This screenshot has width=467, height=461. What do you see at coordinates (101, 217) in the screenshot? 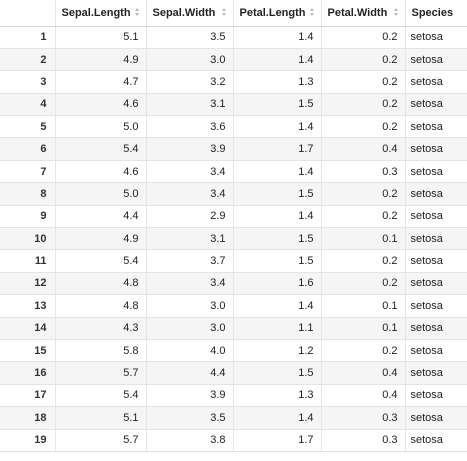
I see `sepal-length-cell: 4.4` at bounding box center [101, 217].